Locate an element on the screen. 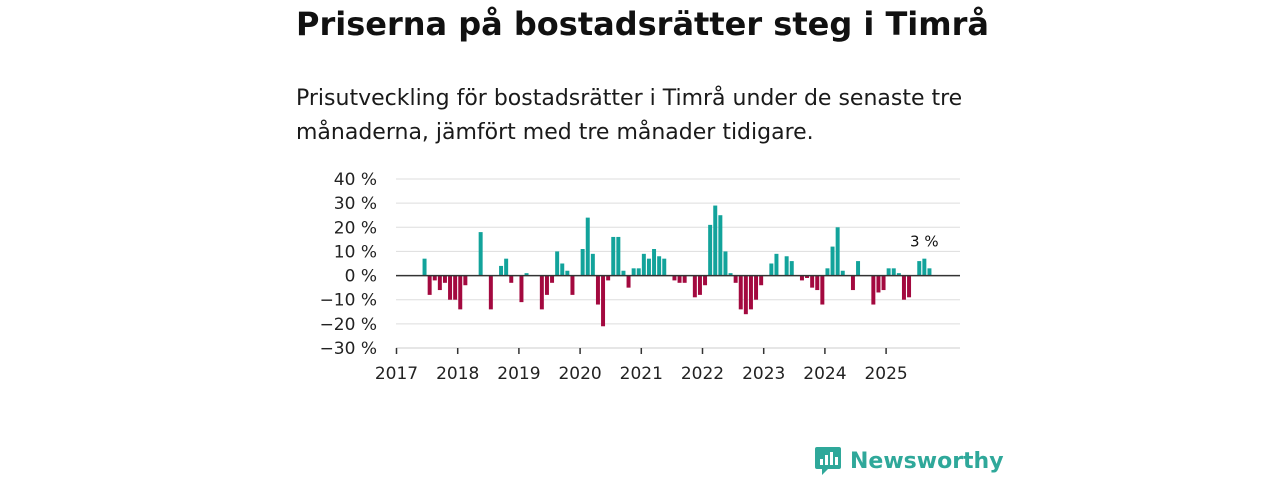 The height and width of the screenshot is (480, 1280). x-tick-label: 2021 is located at coordinates (641, 374).